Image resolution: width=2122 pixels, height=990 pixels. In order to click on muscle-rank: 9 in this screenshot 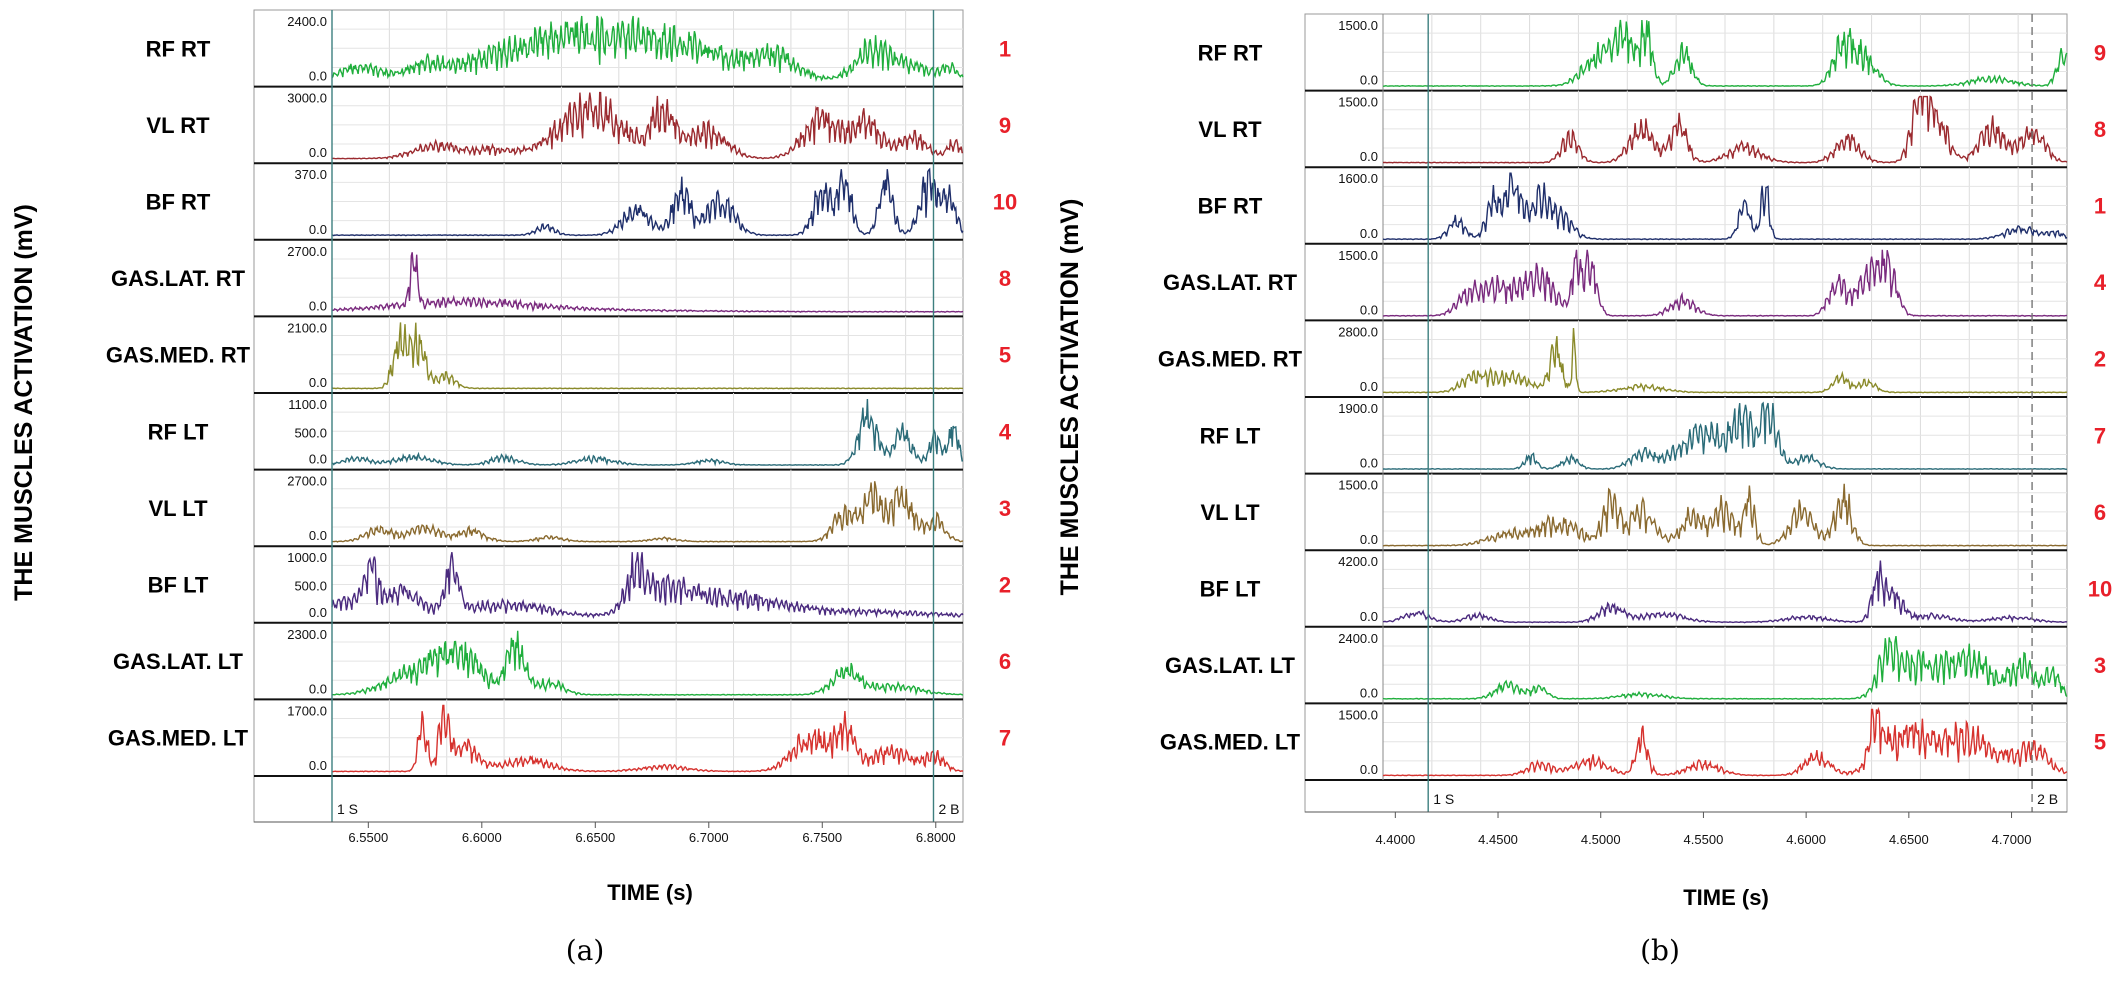, I will do `click(2100, 52)`.